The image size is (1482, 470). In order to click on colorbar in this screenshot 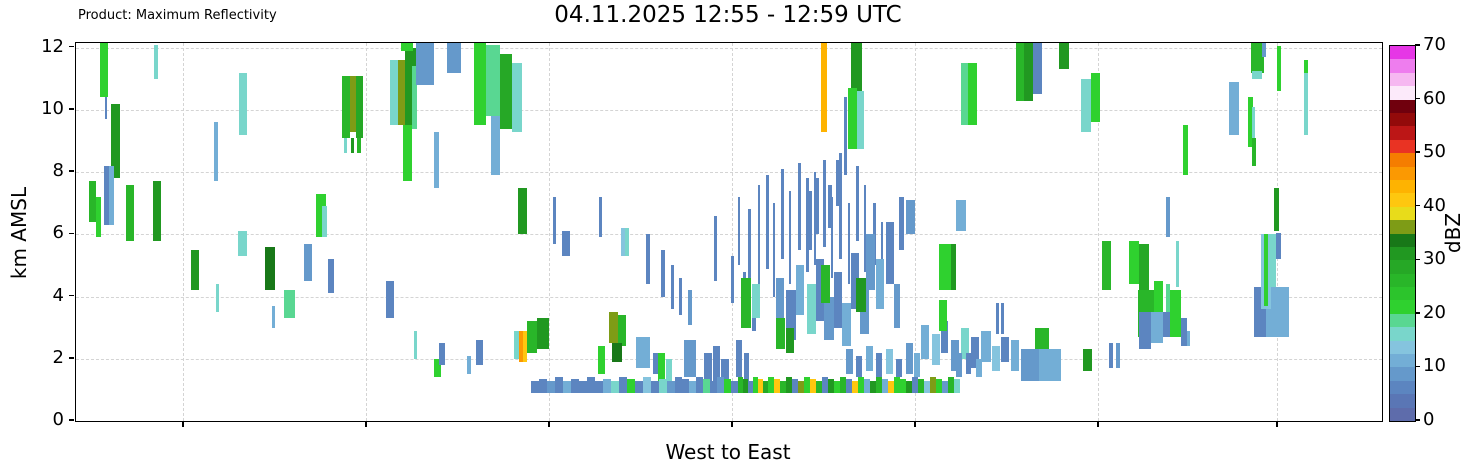, I will do `click(1402, 233)`.